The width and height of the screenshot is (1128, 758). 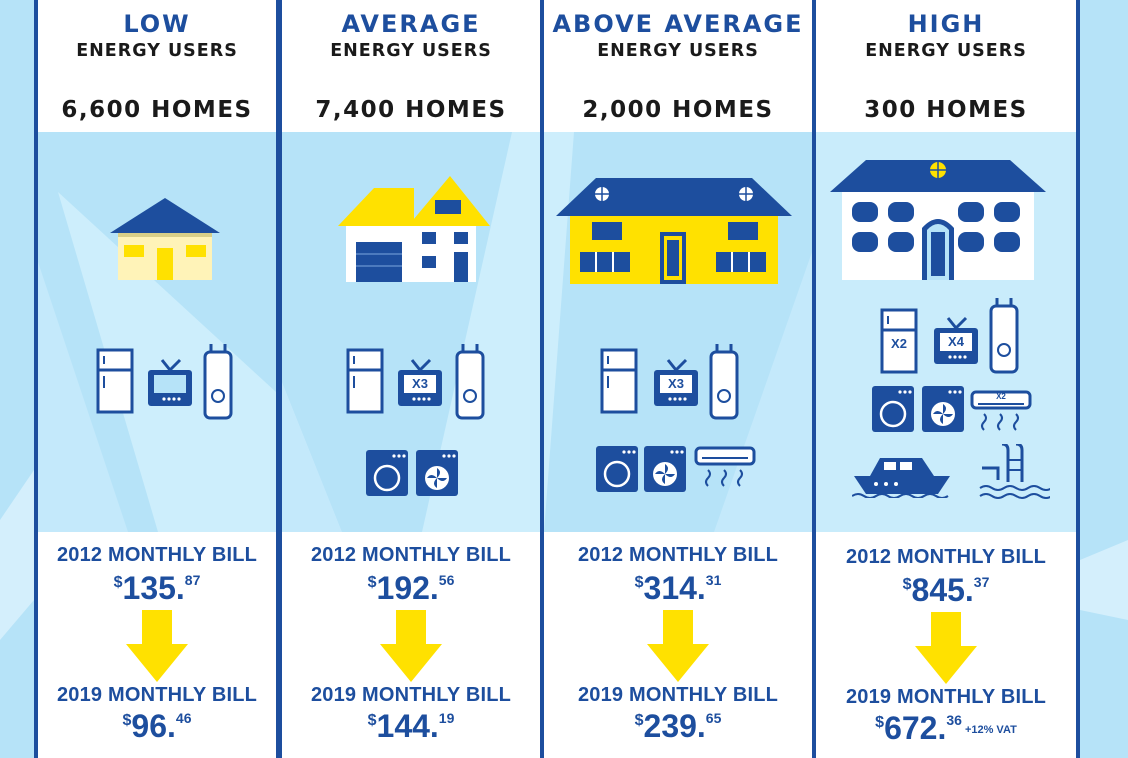 What do you see at coordinates (990, 730) in the screenshot?
I see `vat-note: +12% VAT` at bounding box center [990, 730].